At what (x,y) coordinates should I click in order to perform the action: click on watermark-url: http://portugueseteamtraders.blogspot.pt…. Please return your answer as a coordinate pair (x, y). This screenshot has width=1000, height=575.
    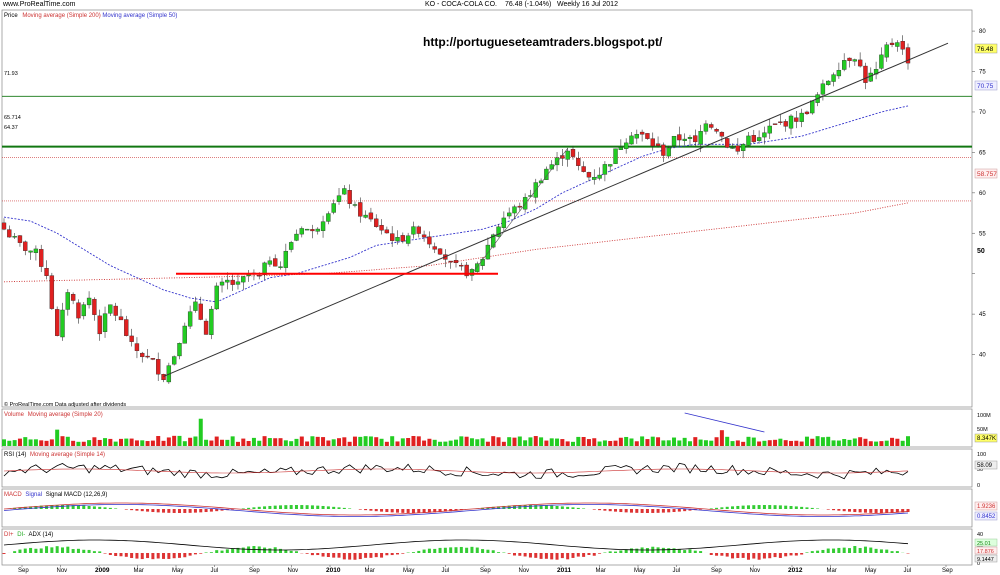
    Looking at the image, I should click on (543, 42).